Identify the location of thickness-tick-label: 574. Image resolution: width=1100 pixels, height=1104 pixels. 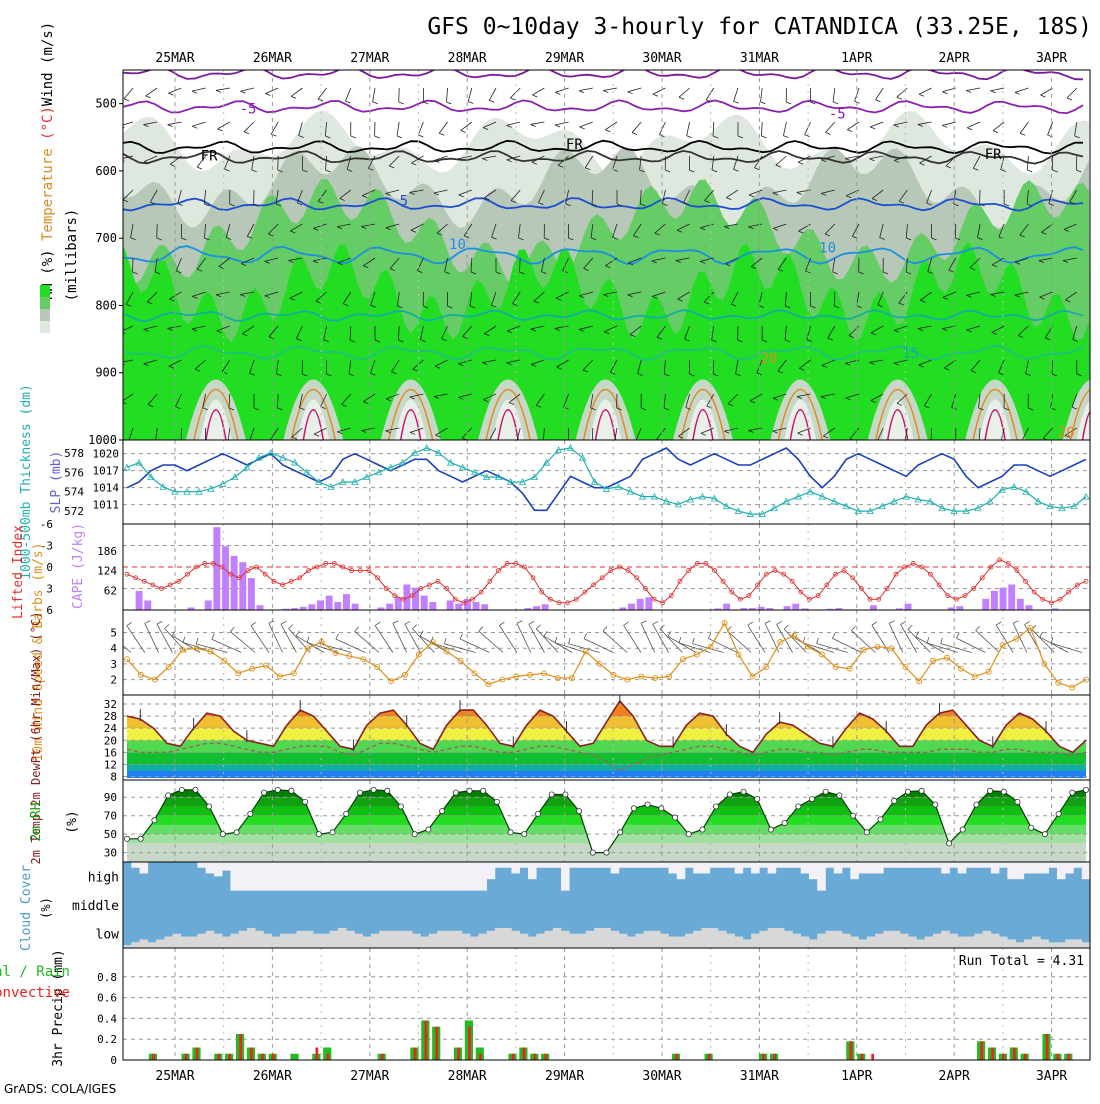
(74, 492).